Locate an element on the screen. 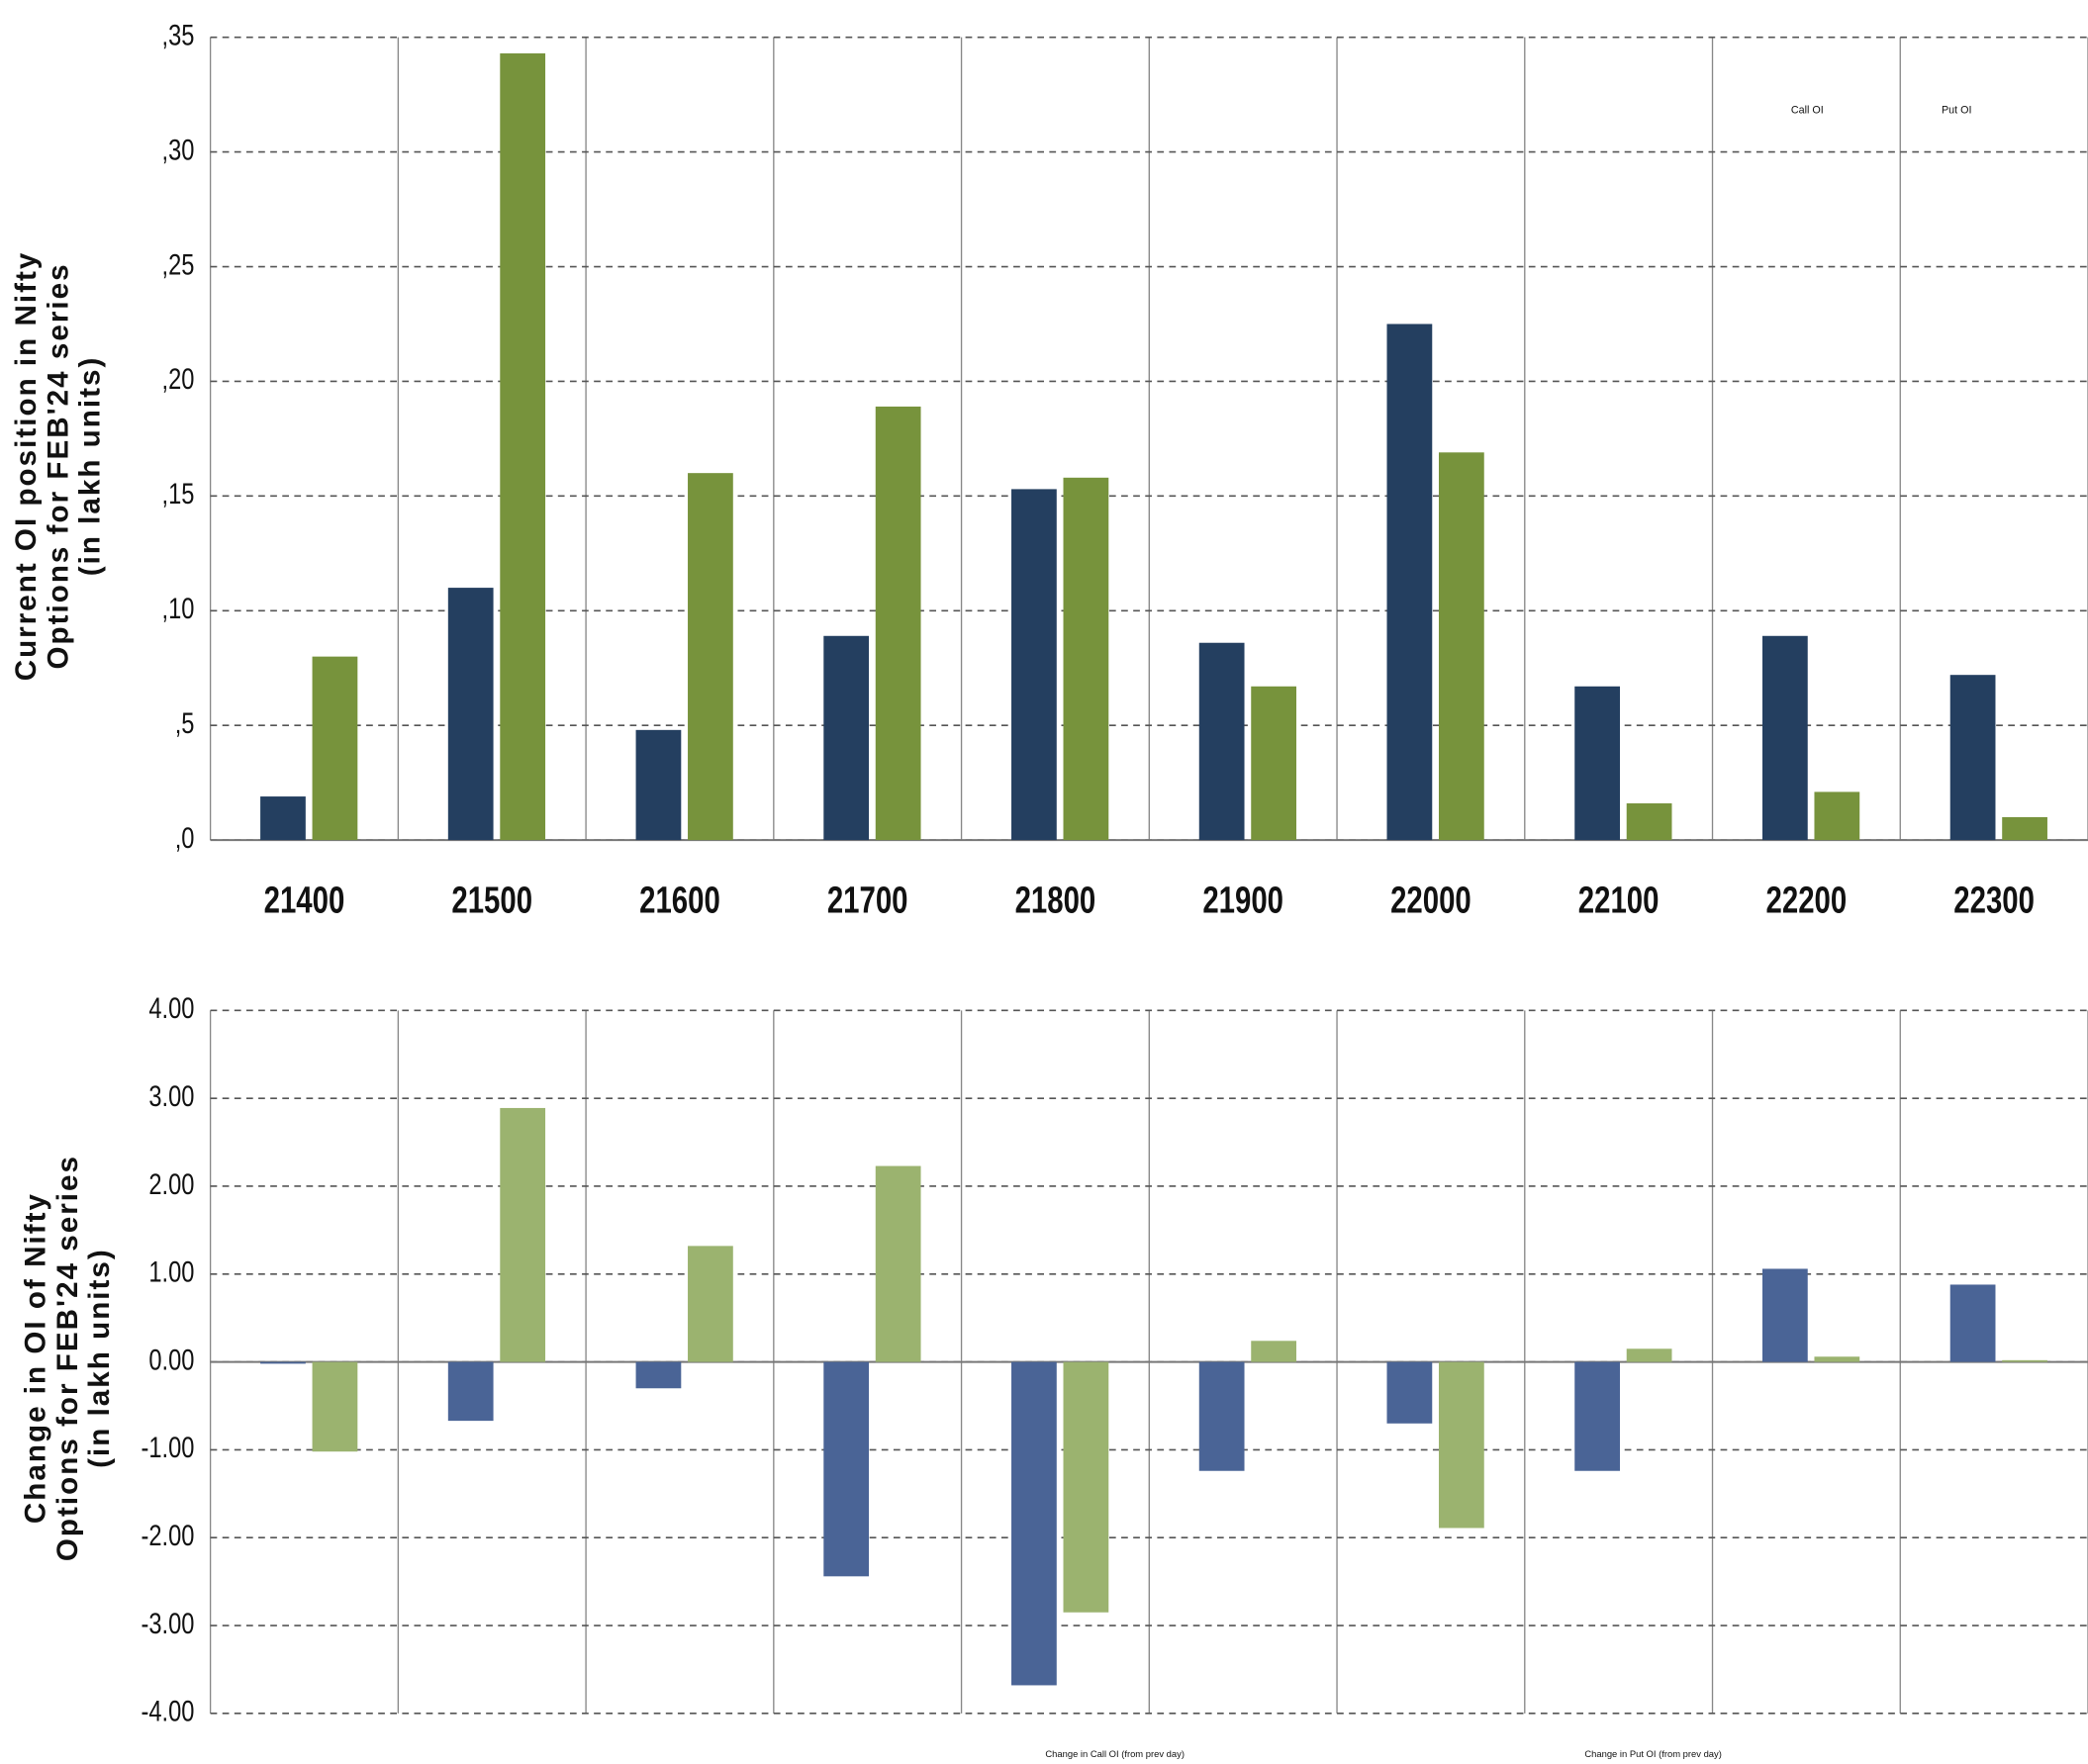 This screenshot has height=1764, width=2088. y-tick-label: 4.00 is located at coordinates (171, 1008).